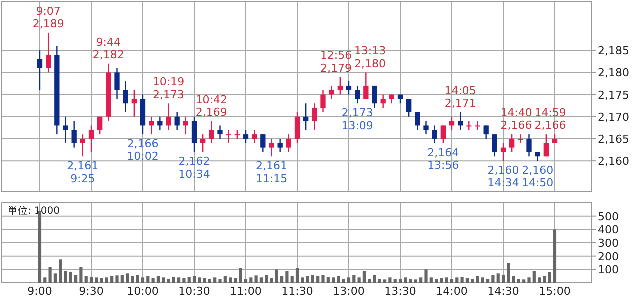 This screenshot has height=296, width=634. What do you see at coordinates (614, 73) in the screenshot?
I see `y-tick-label: 2,180` at bounding box center [614, 73].